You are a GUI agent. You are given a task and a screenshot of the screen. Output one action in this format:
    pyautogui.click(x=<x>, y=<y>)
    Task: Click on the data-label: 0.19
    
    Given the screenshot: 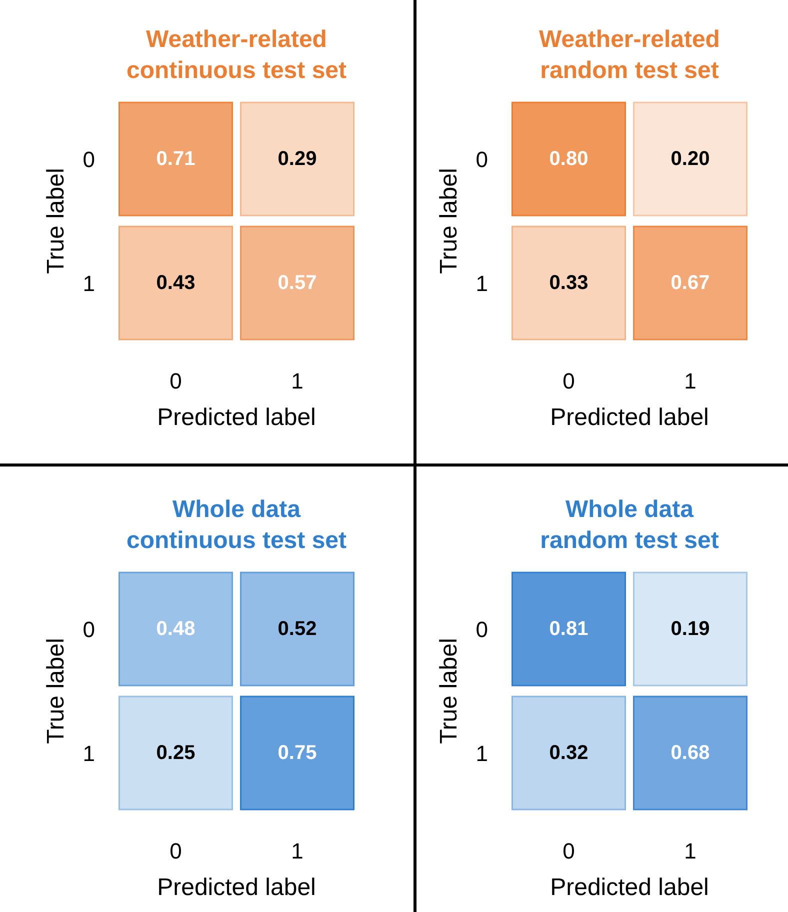 What is the action you would take?
    pyautogui.click(x=690, y=629)
    